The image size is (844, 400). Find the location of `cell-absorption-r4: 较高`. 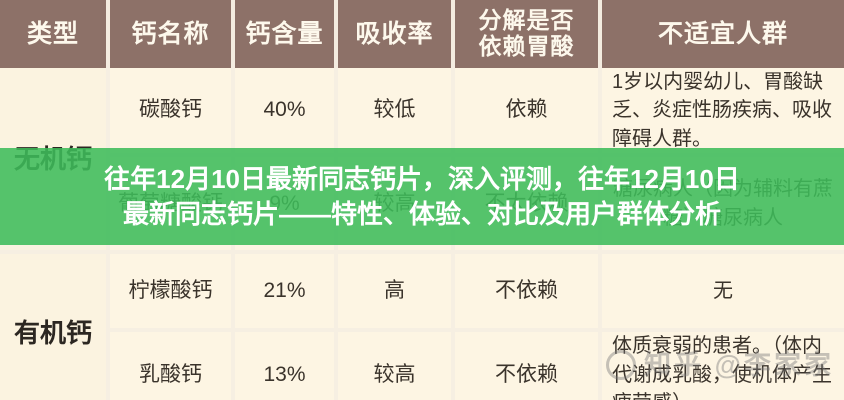

cell-absorption-r4: 较高 is located at coordinates (396, 366).